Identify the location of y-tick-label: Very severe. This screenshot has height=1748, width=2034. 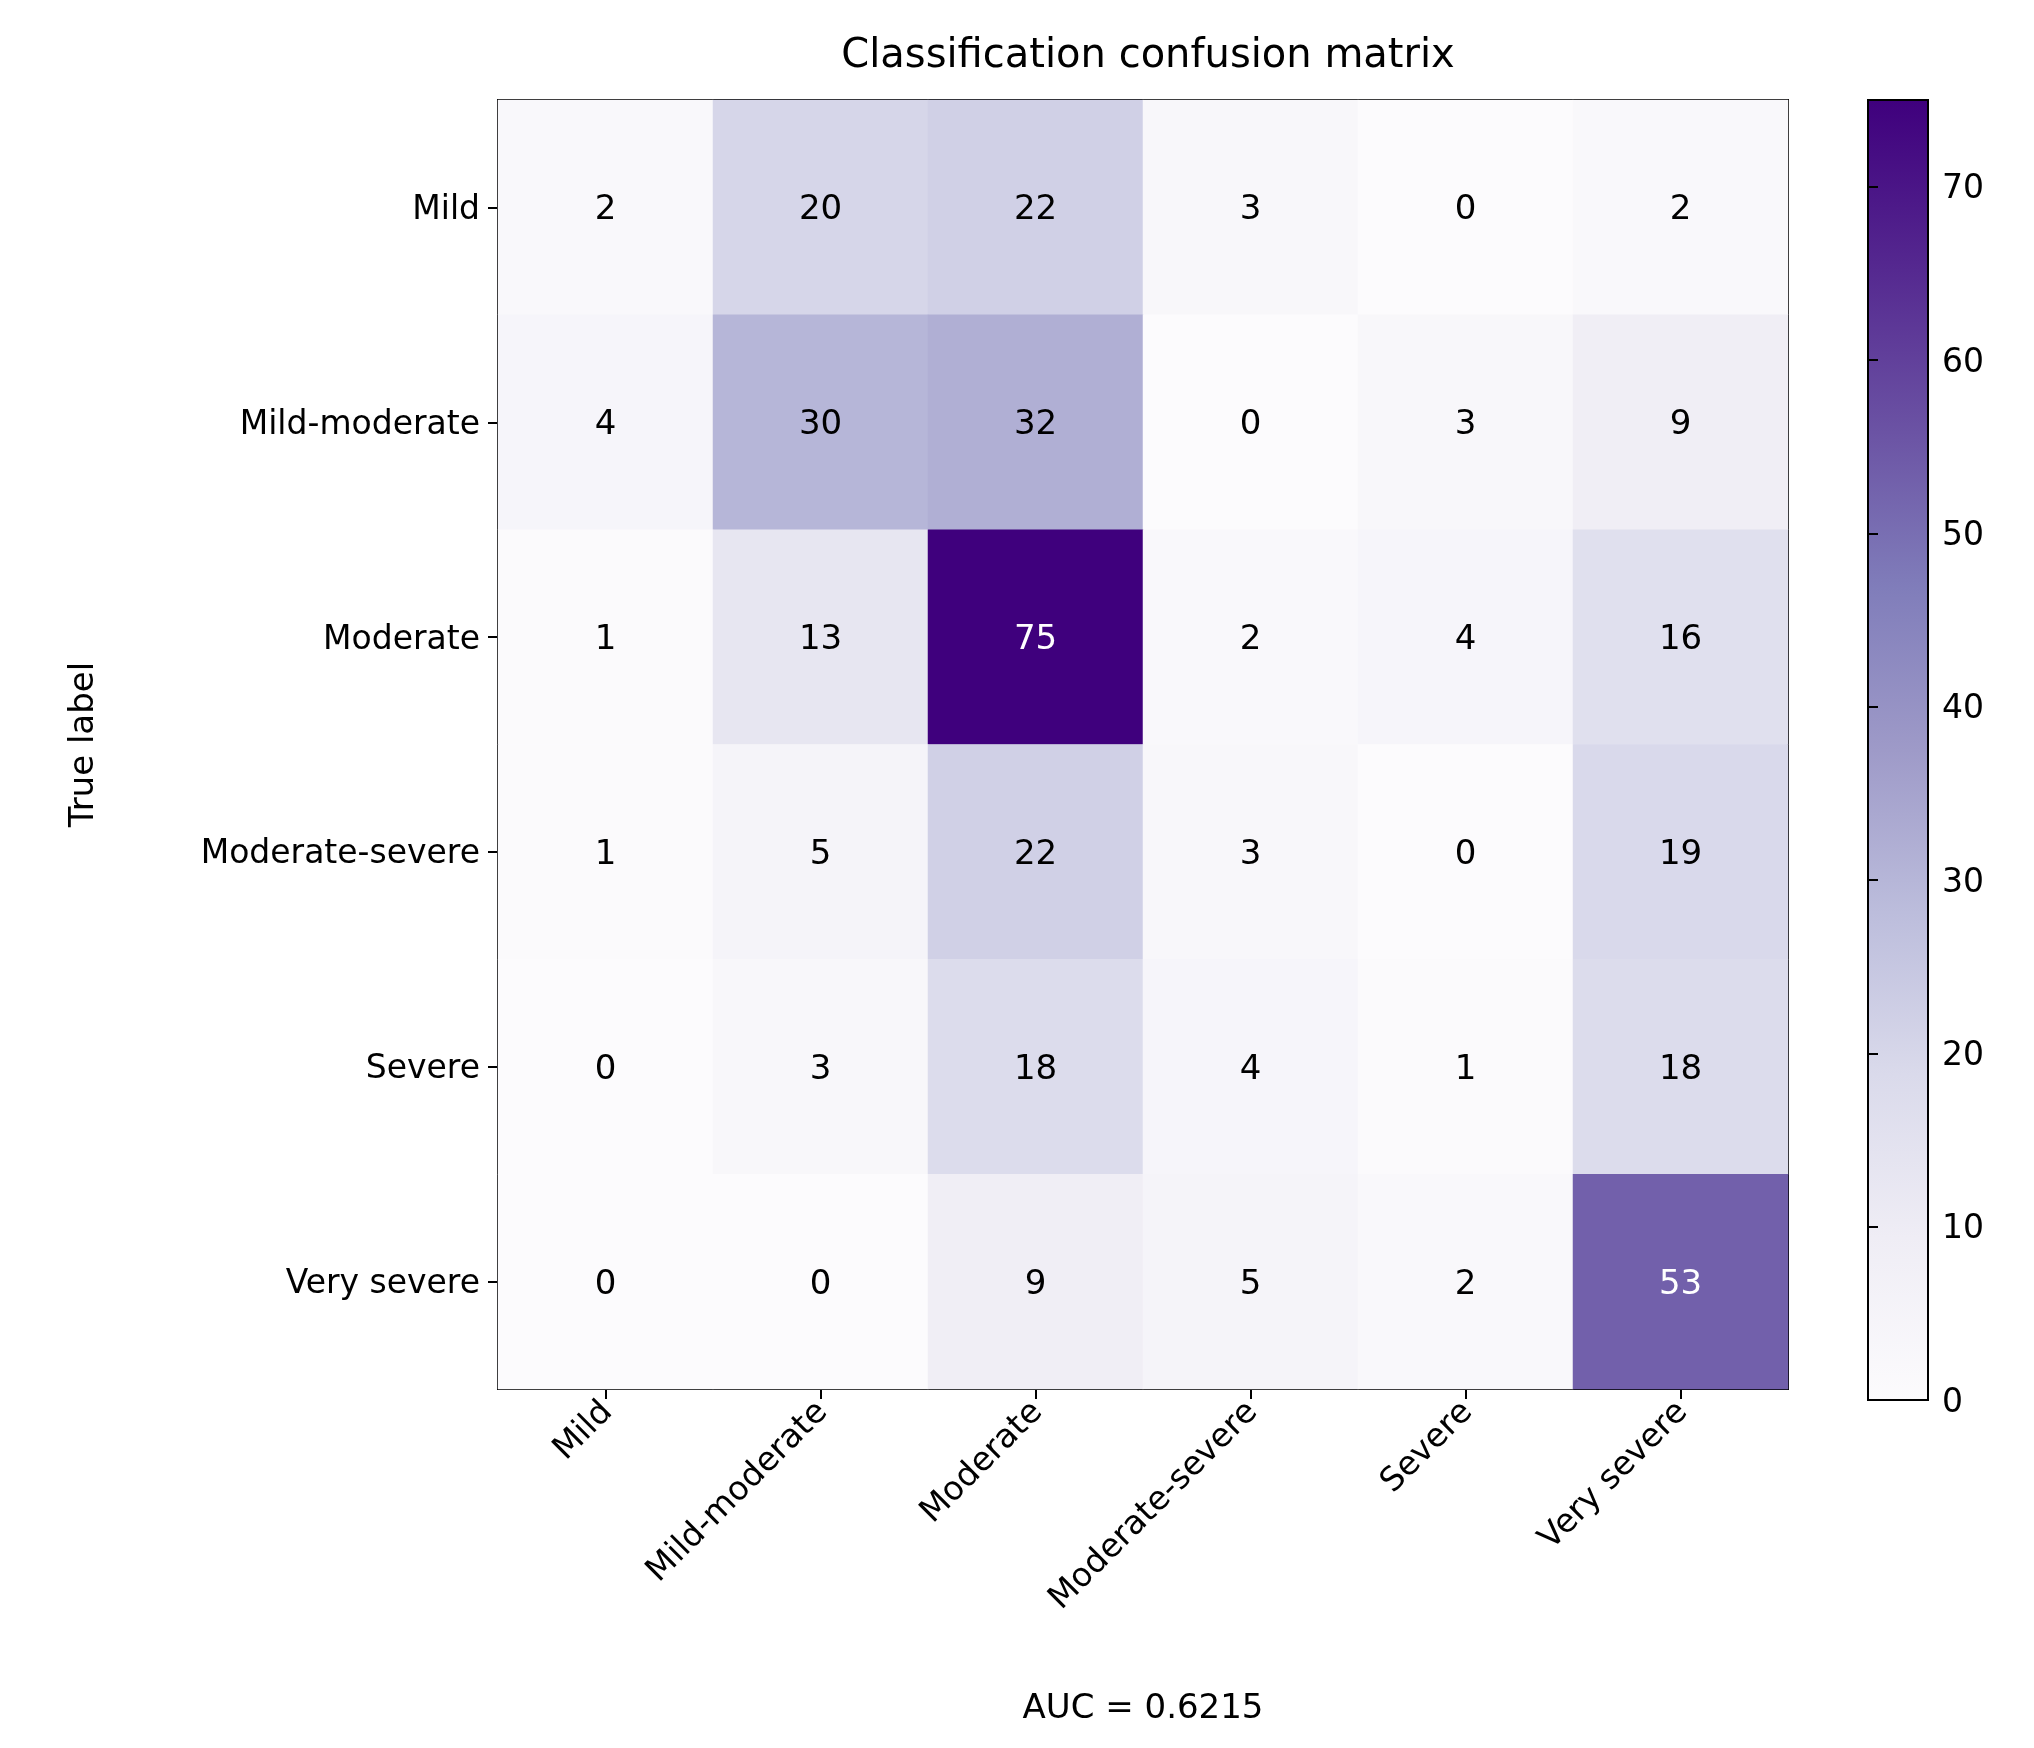
(382, 1282).